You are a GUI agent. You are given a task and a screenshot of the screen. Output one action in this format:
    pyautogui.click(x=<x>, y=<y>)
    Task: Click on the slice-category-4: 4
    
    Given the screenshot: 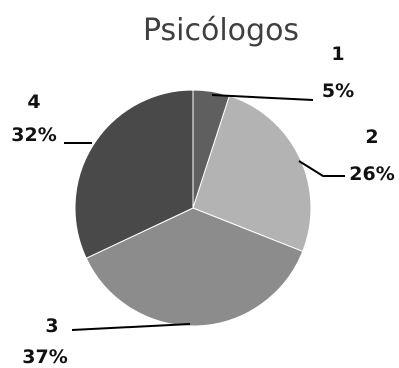 What is the action you would take?
    pyautogui.click(x=33, y=102)
    